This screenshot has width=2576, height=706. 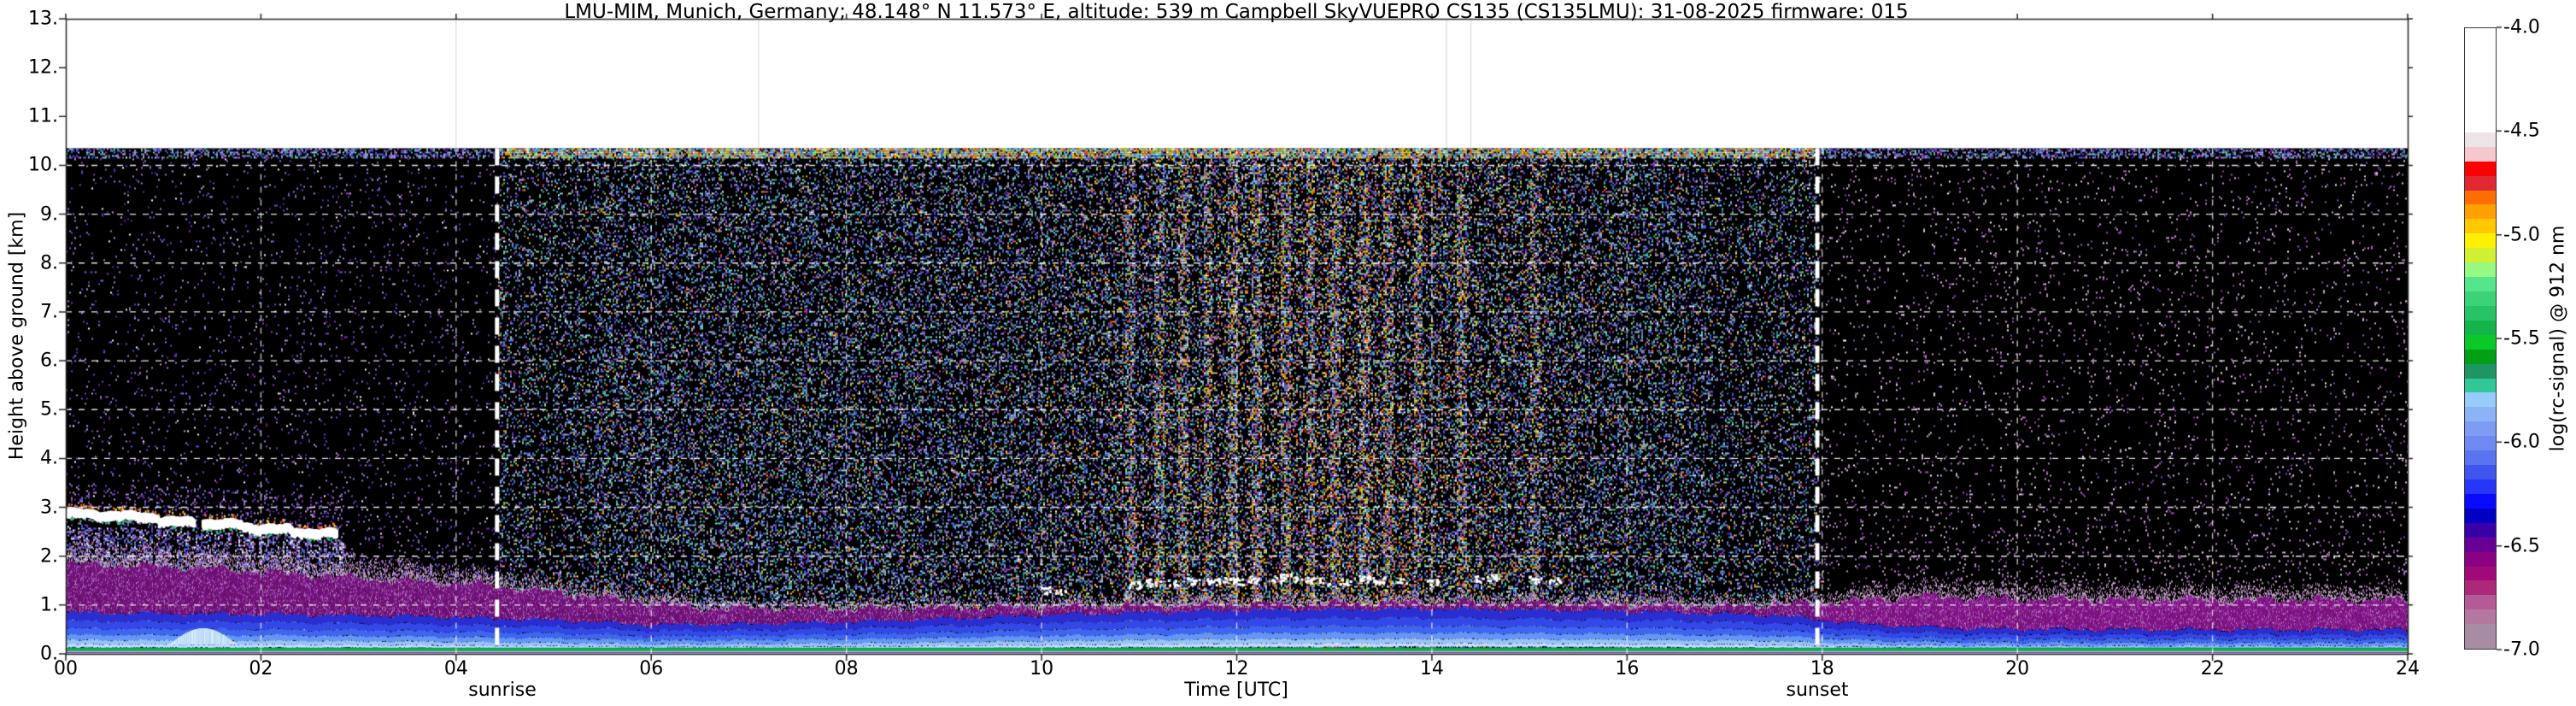 What do you see at coordinates (2521, 442) in the screenshot?
I see `colorbar-tick-label: -6.0` at bounding box center [2521, 442].